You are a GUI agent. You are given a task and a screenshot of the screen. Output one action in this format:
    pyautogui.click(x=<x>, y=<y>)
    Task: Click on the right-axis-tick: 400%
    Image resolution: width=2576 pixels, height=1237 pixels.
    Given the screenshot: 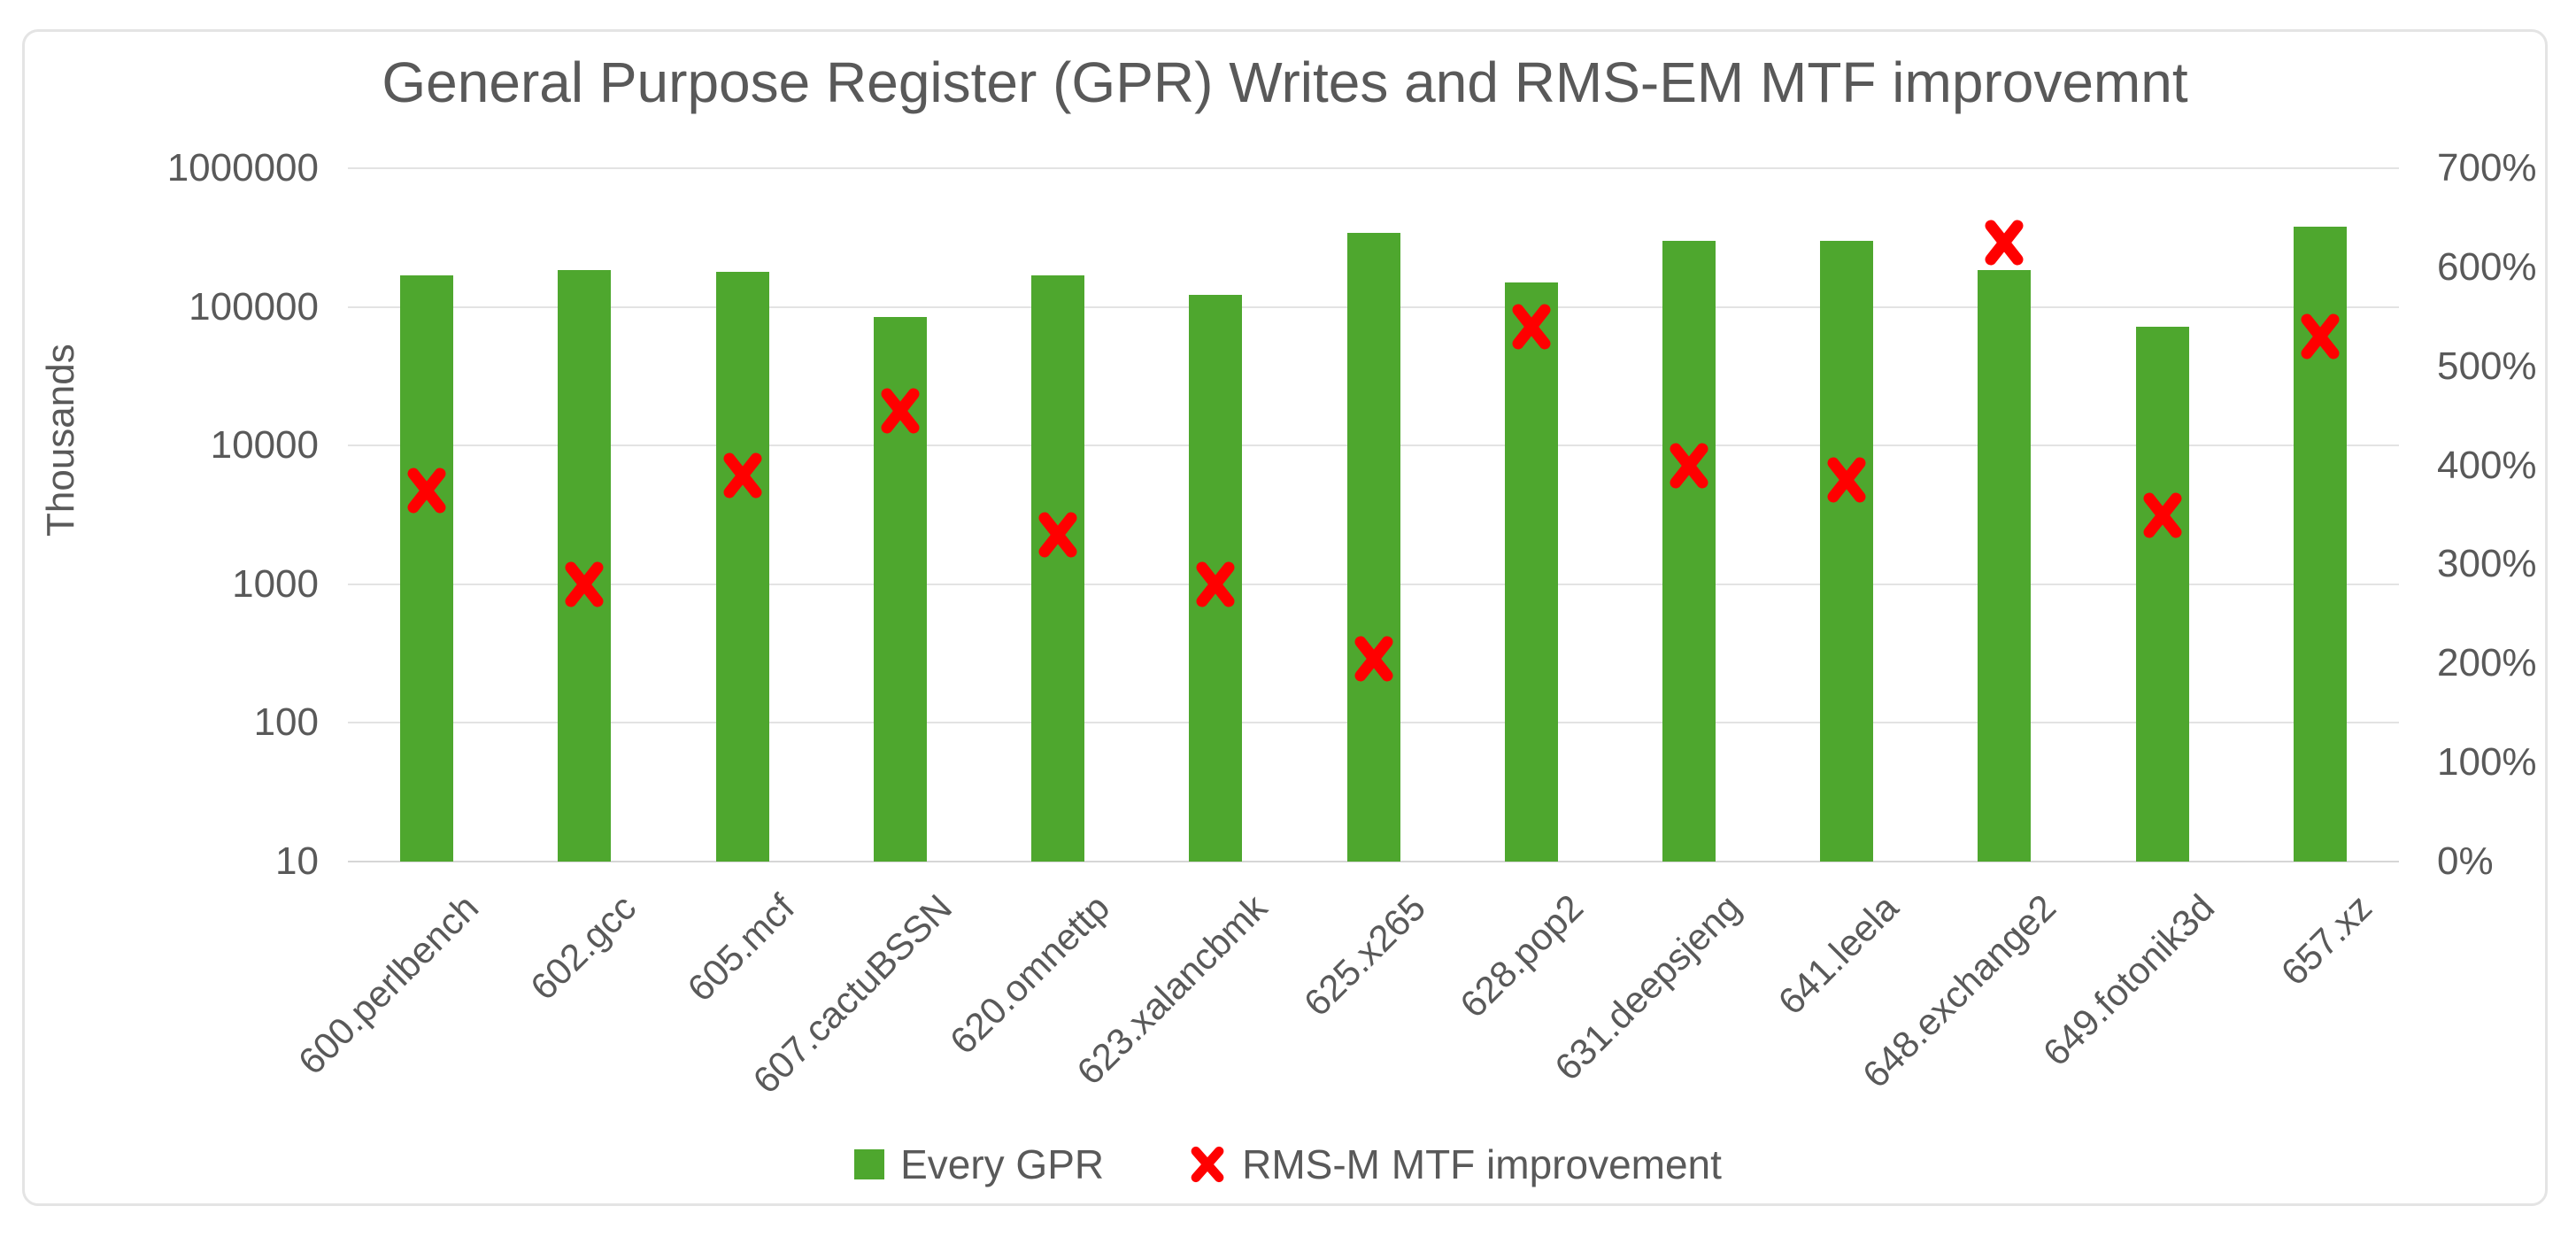 What is the action you would take?
    pyautogui.click(x=2487, y=465)
    